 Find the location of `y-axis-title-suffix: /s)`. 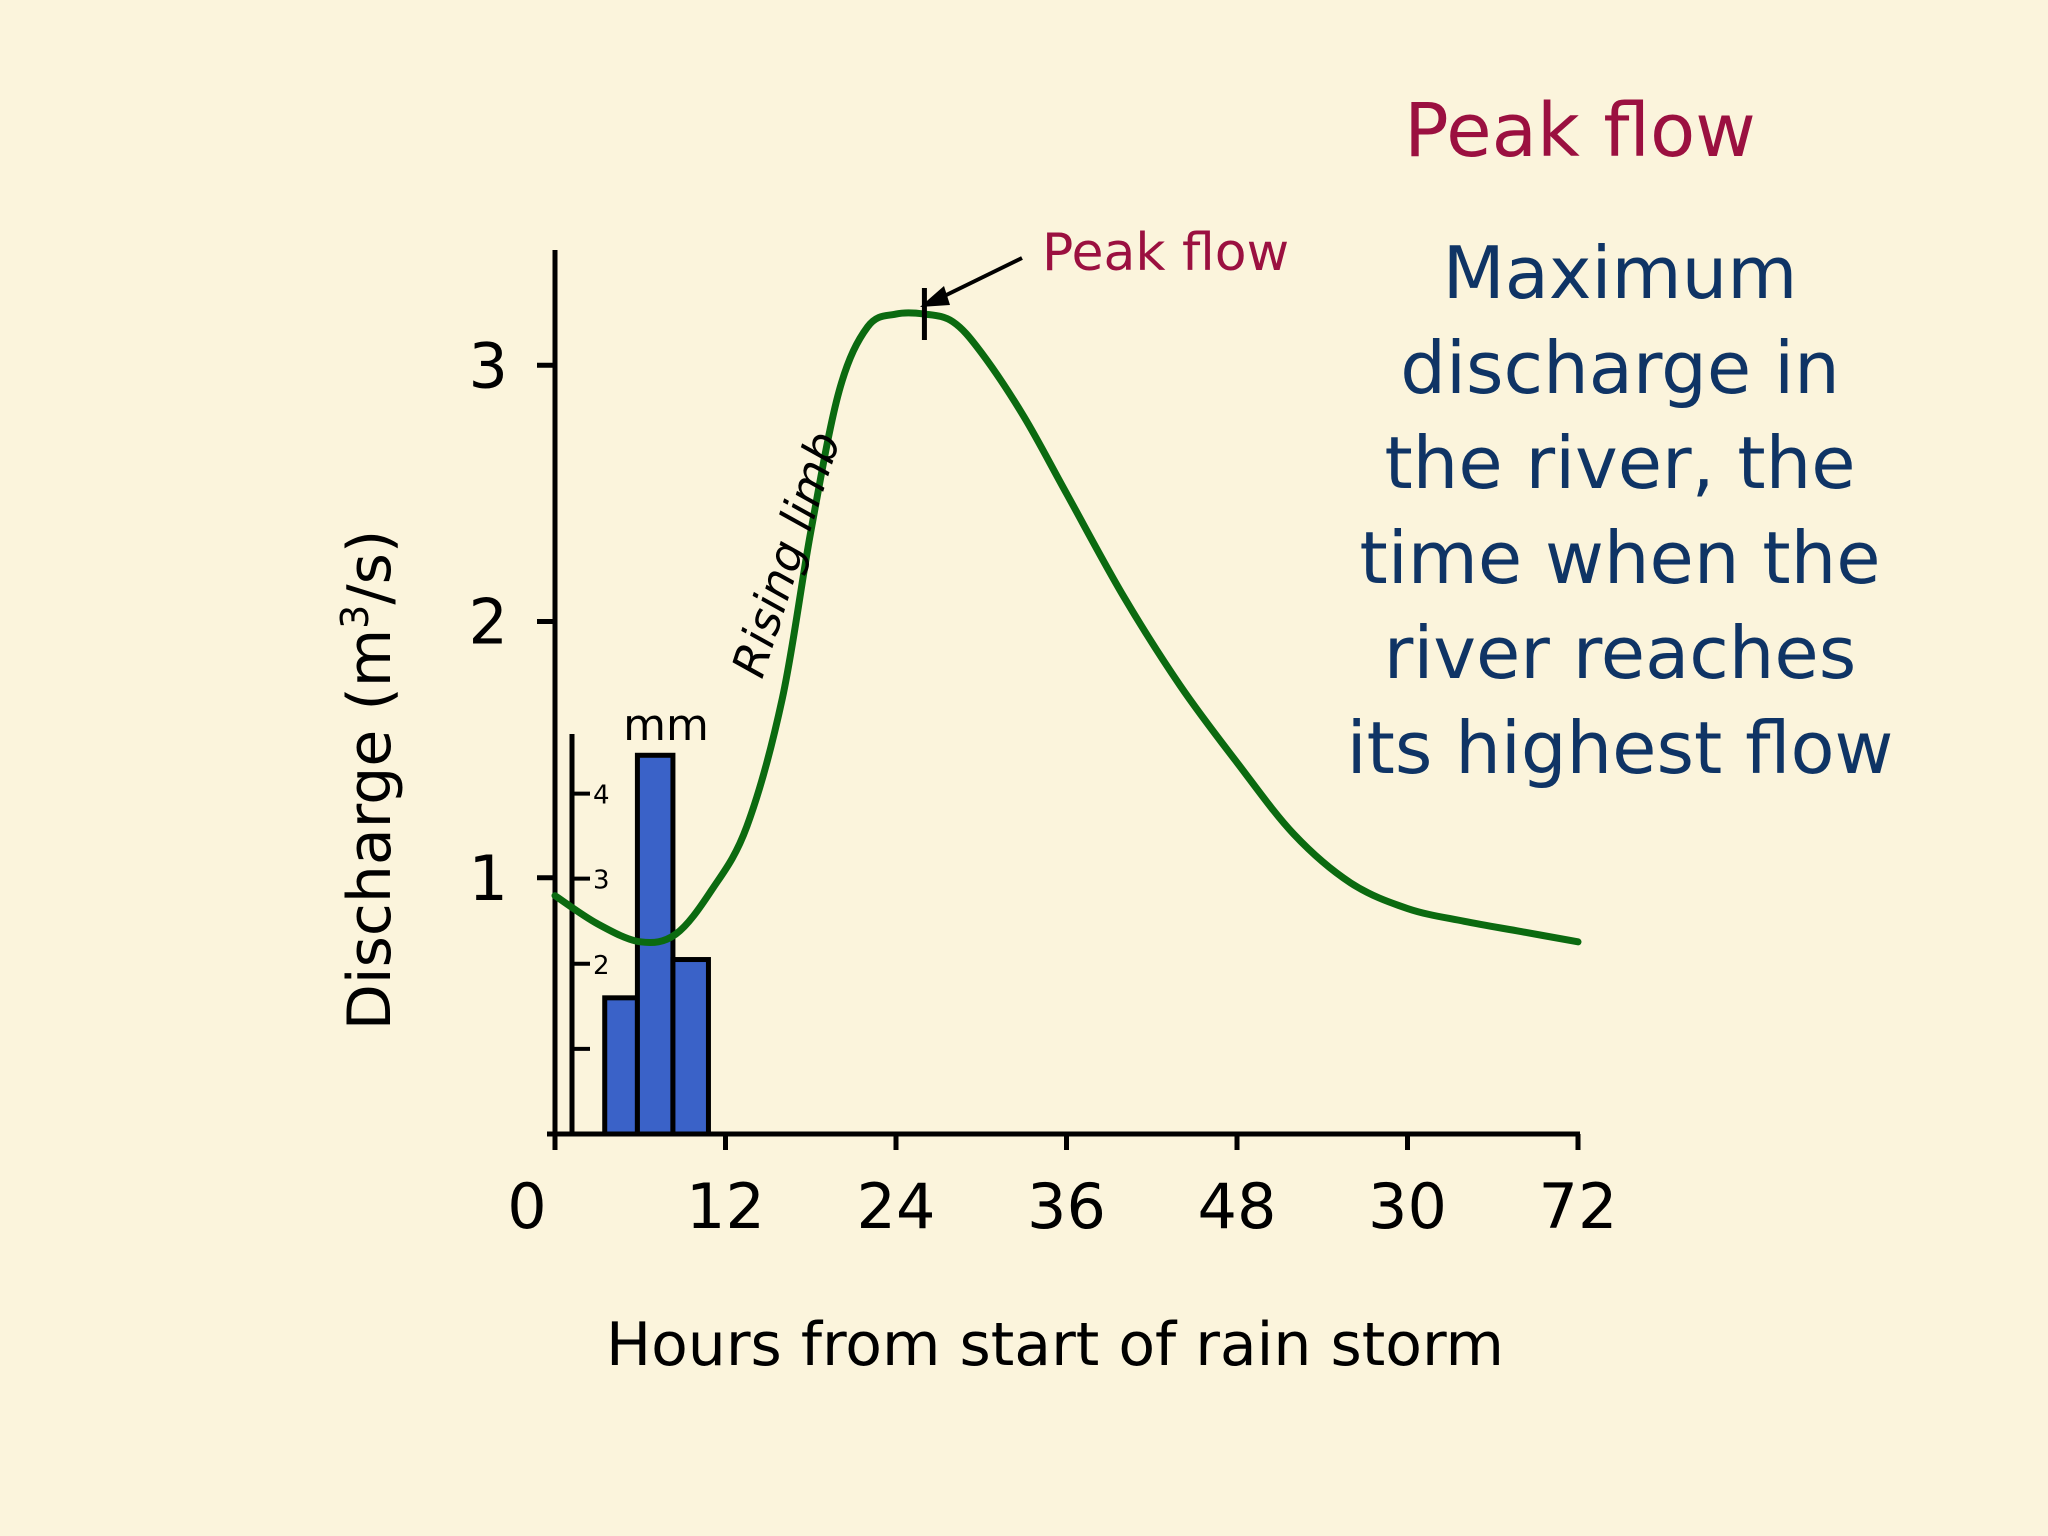

y-axis-title-suffix: /s) is located at coordinates (370, 567).